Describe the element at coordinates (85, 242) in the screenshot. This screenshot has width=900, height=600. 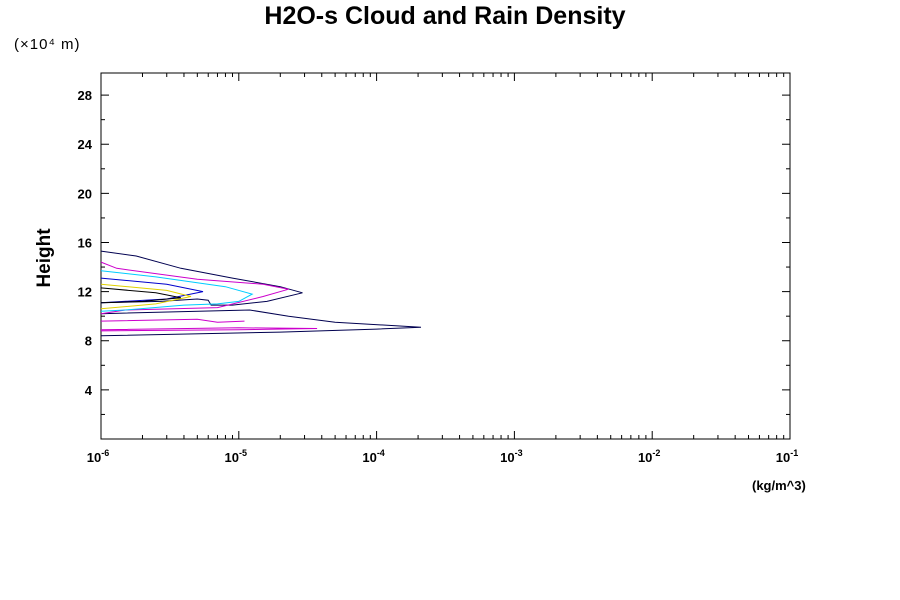
I see `y-tick-label: 16` at that location.